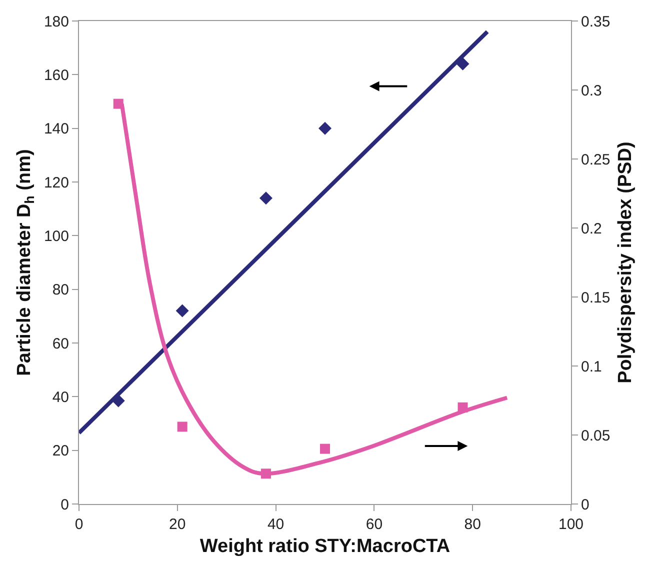  What do you see at coordinates (585, 505) in the screenshot?
I see `y2-tick-label: 0` at bounding box center [585, 505].